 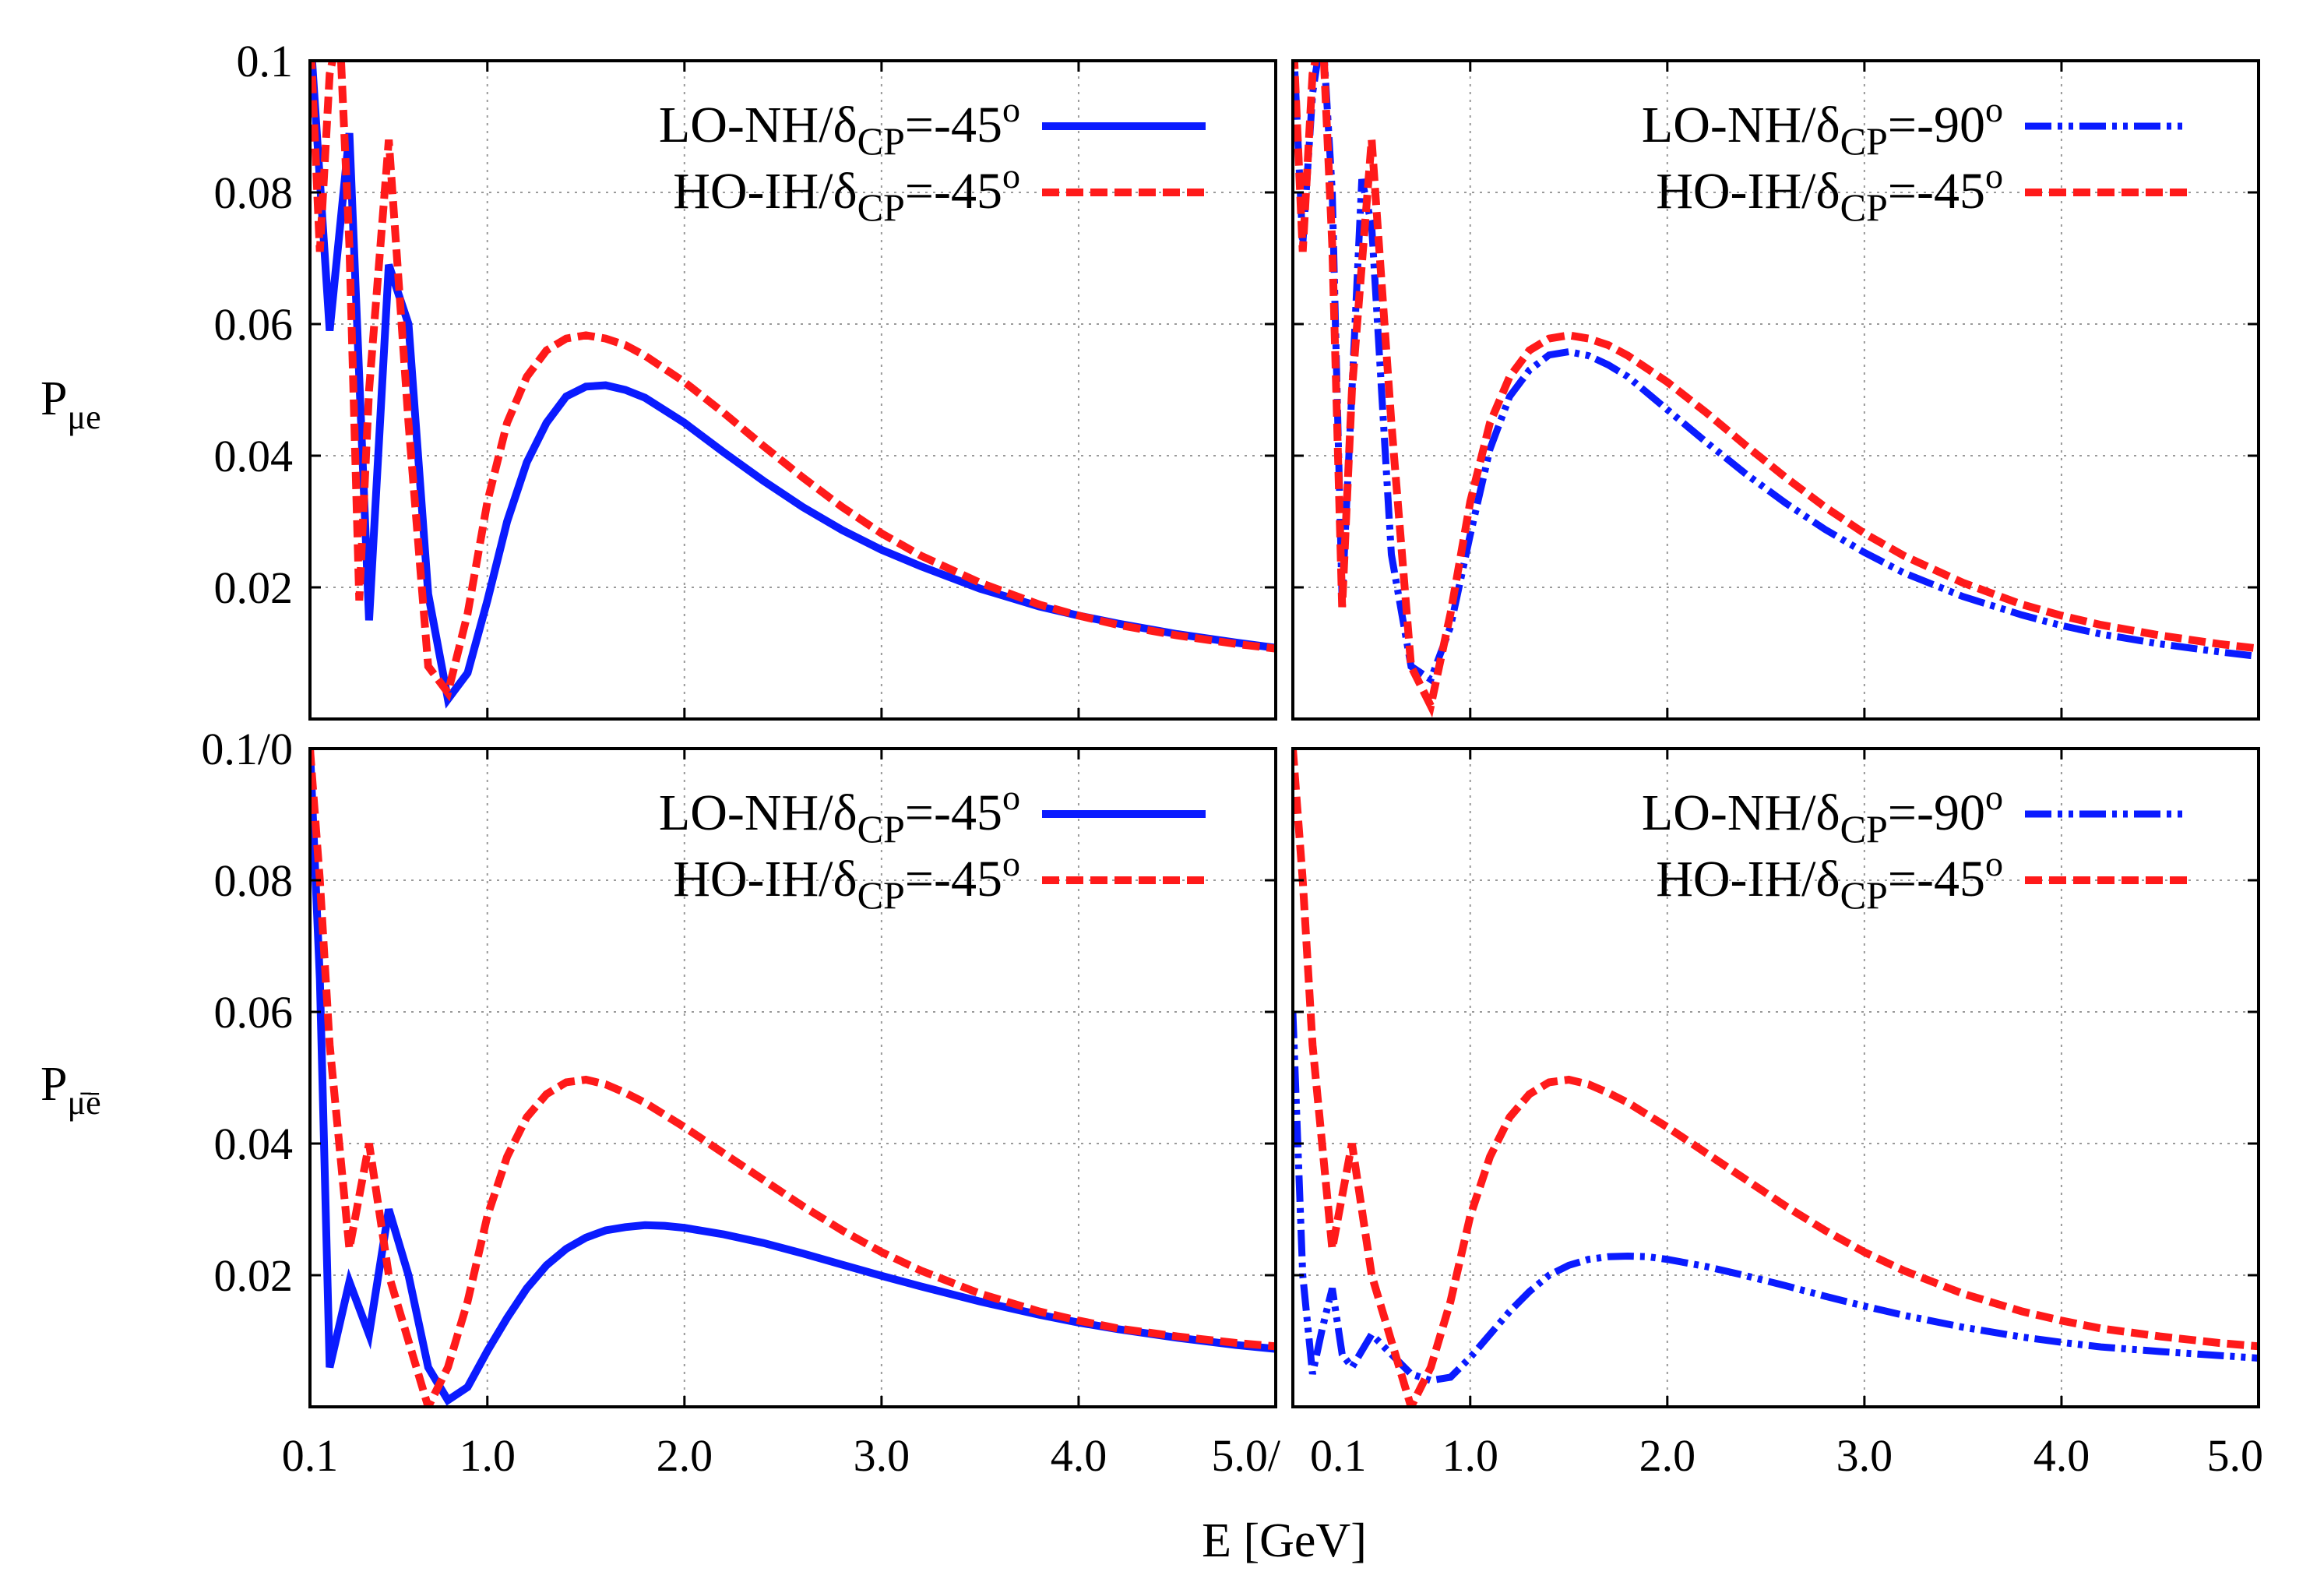 I want to click on x-axis-title: E [GeV], so click(x=1284, y=1541).